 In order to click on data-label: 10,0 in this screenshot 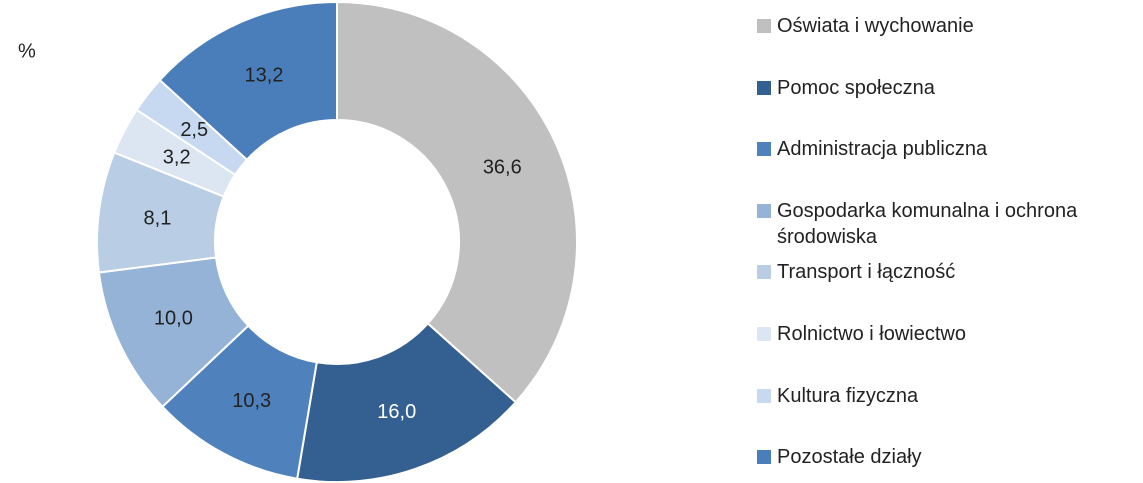, I will do `click(173, 319)`.